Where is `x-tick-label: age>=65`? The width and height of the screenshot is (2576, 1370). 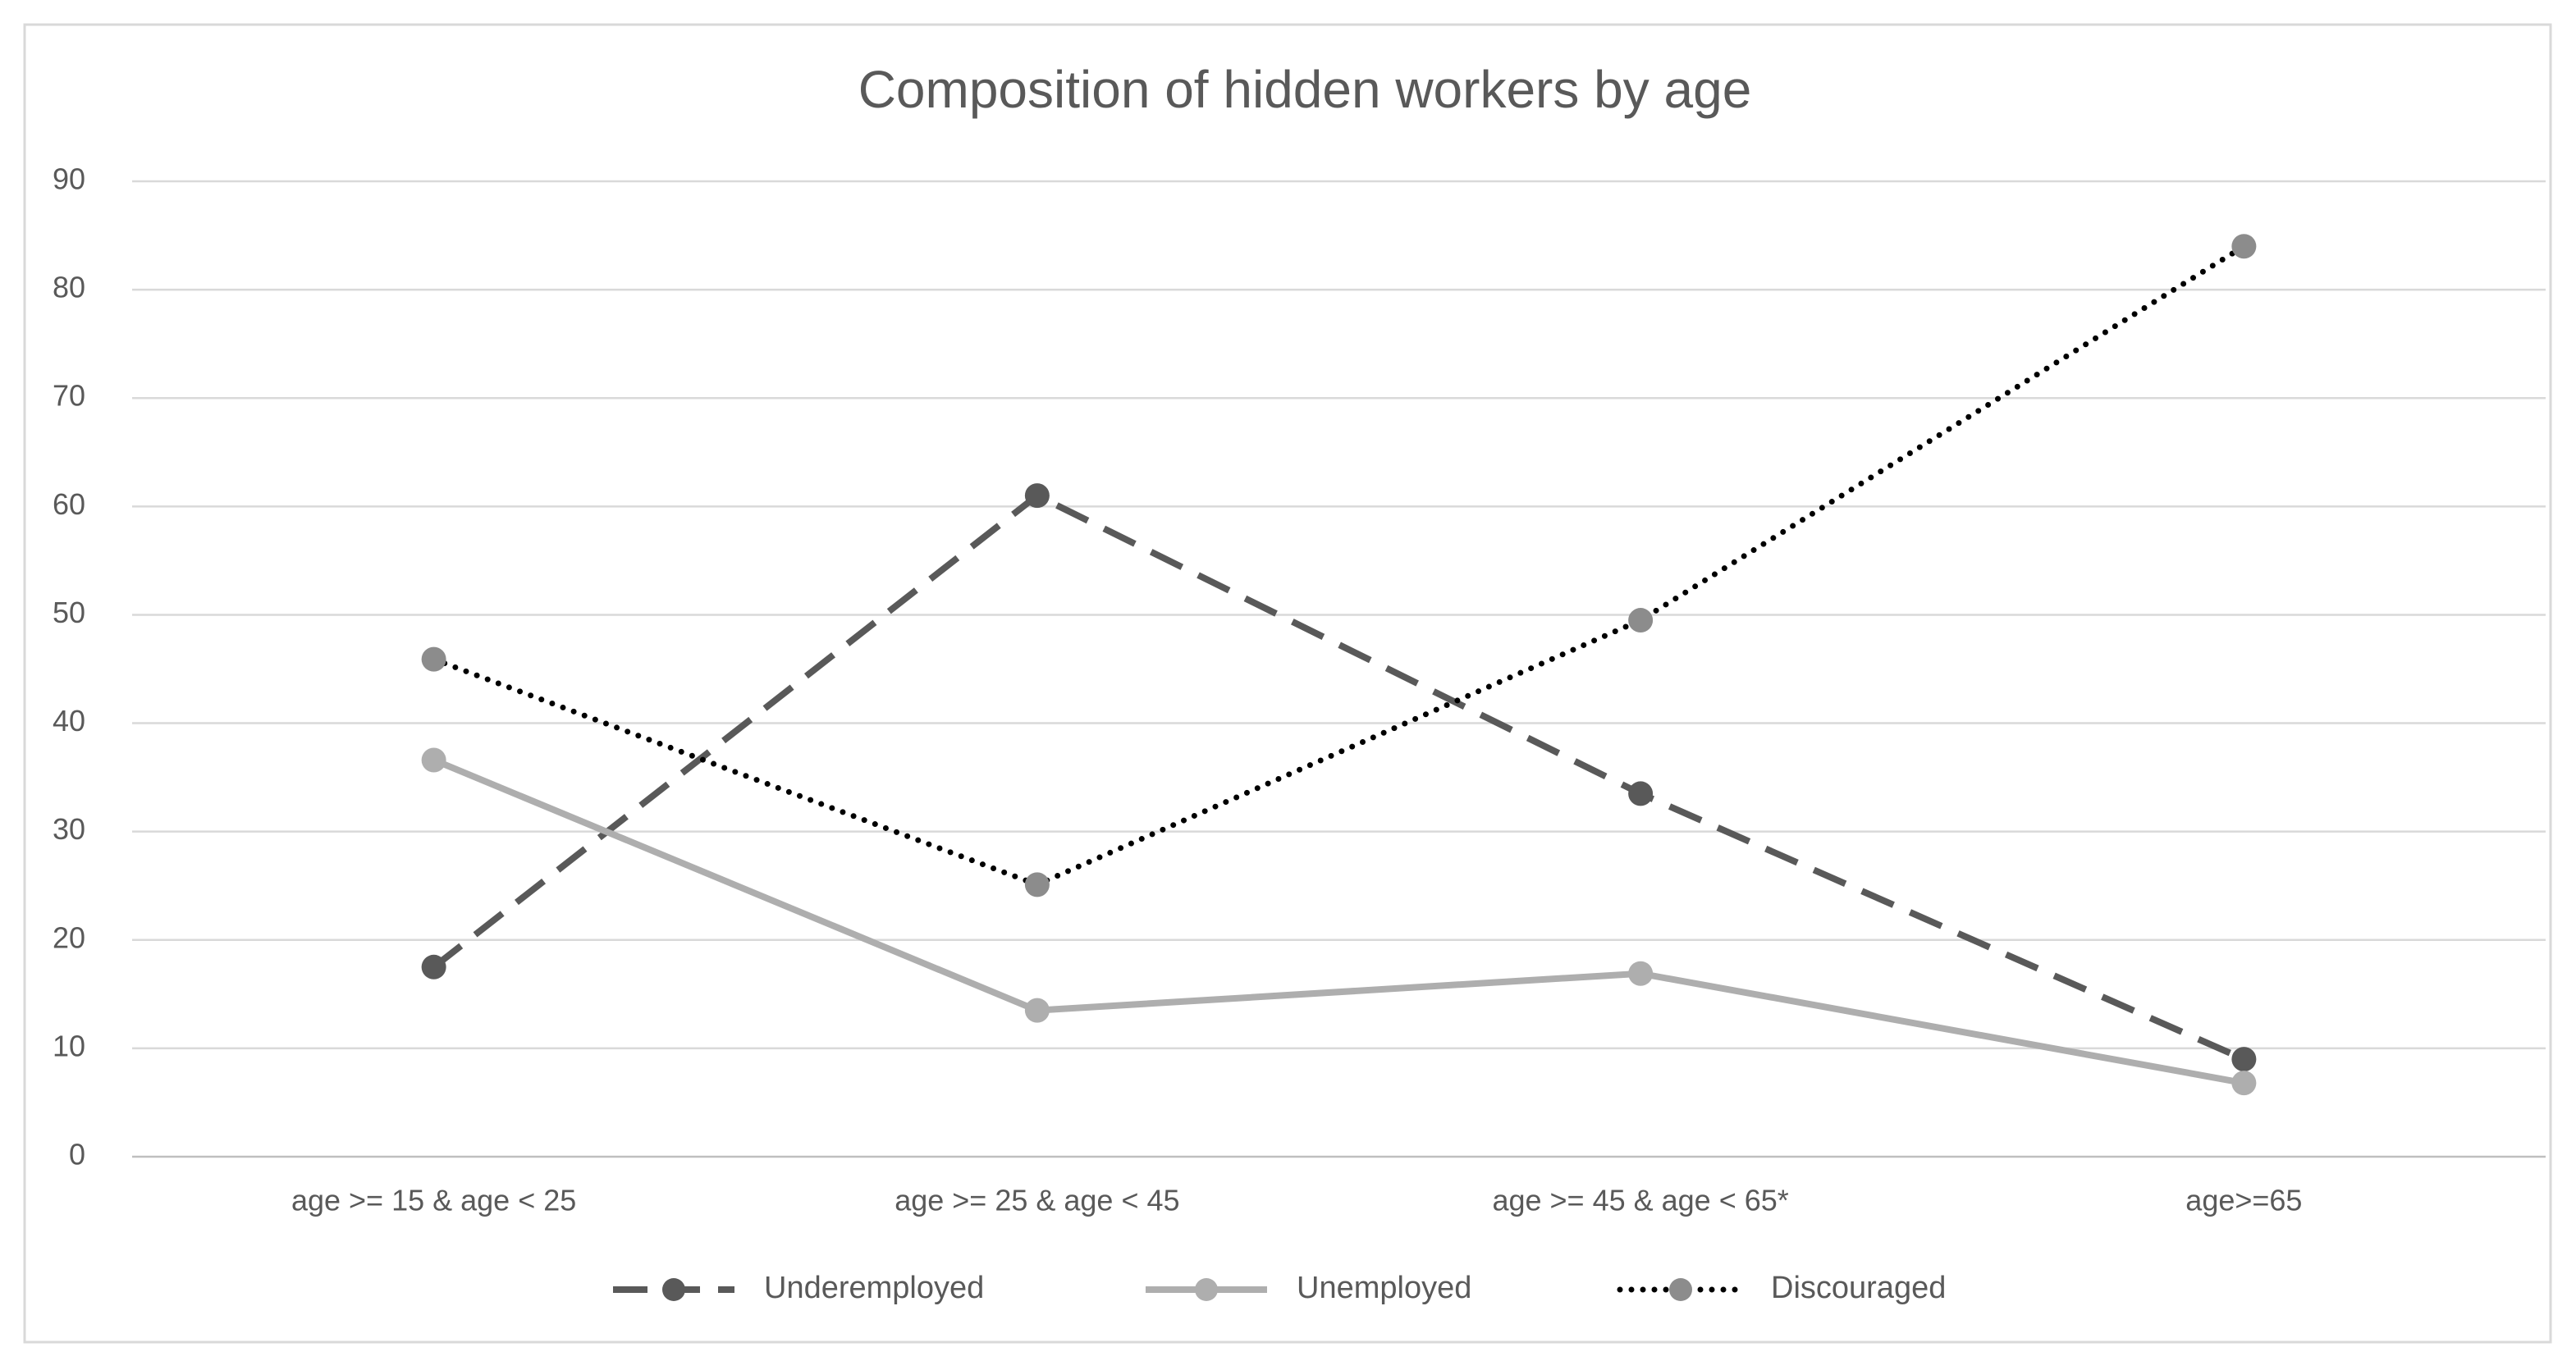 x-tick-label: age>=65 is located at coordinates (2243, 1200).